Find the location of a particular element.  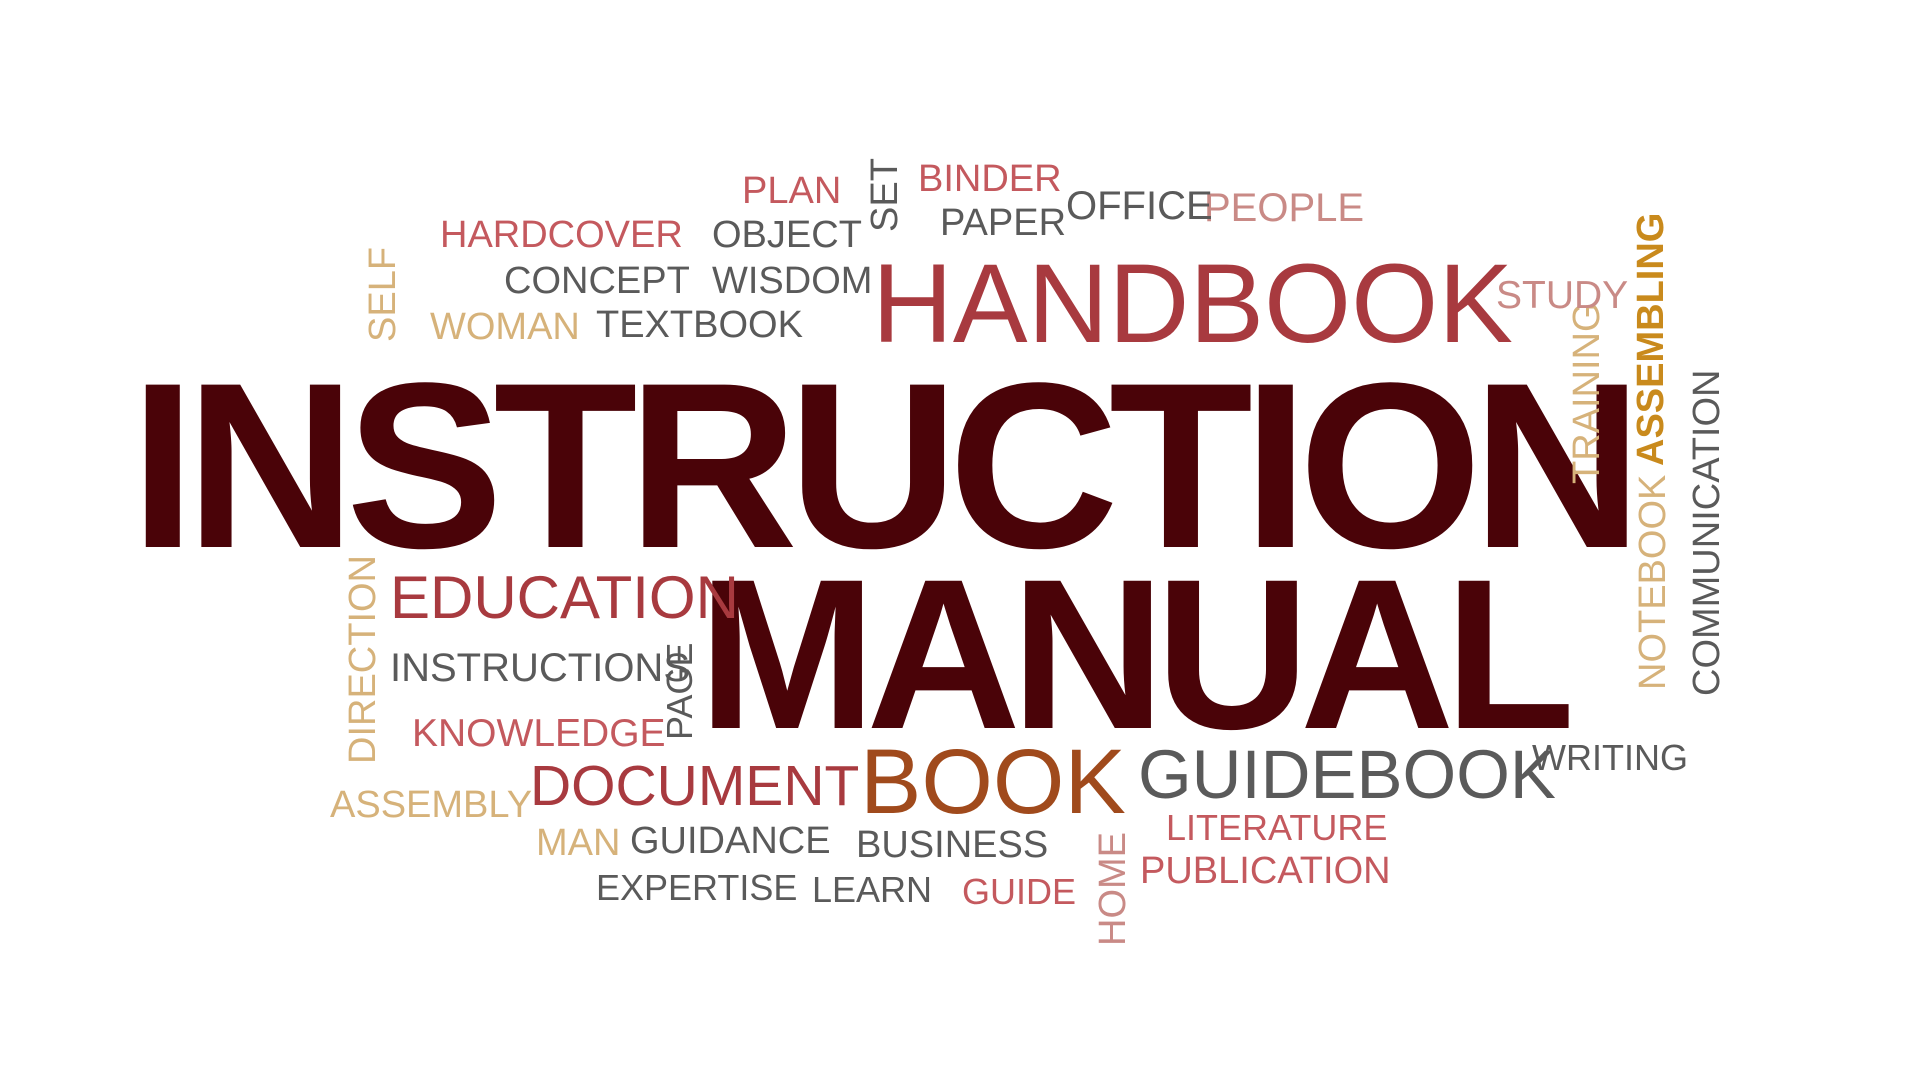

word-people: PEOPLE is located at coordinates (1284, 208).